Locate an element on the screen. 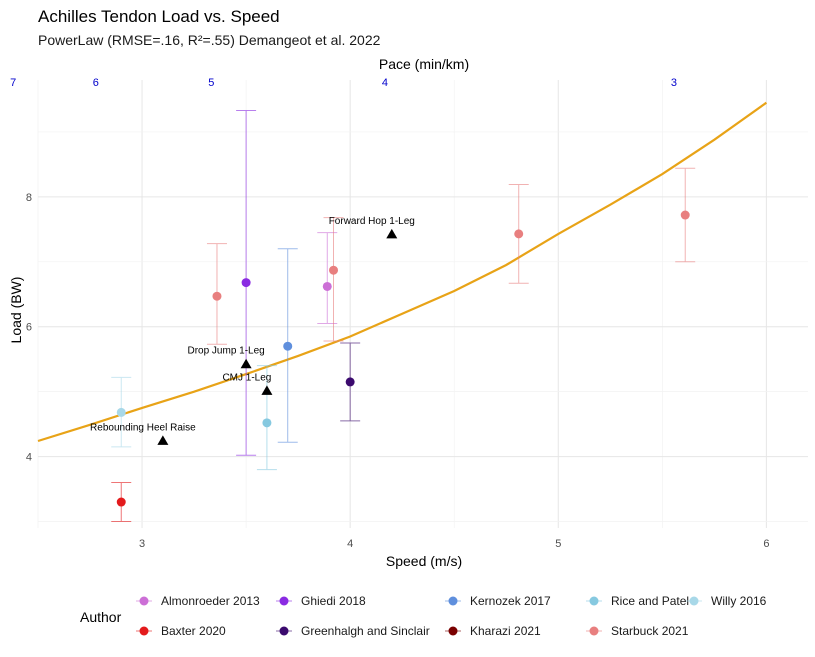 This screenshot has width=815, height=657. legend-item: Rice and Patel is located at coordinates (637, 601).